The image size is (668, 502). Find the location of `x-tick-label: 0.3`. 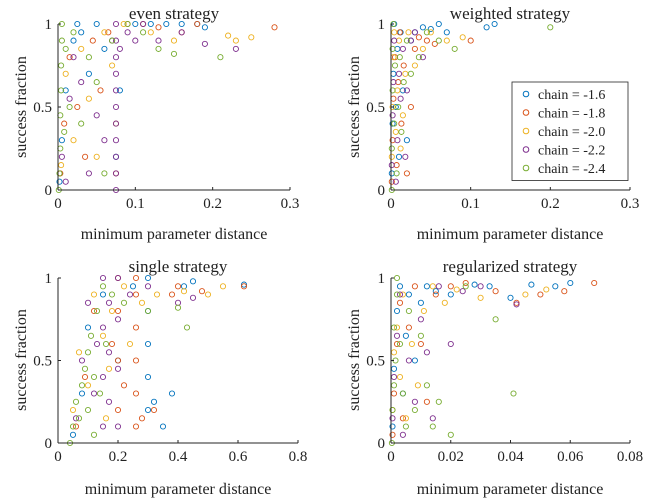

x-tick-label: 0.3 is located at coordinates (290, 204).